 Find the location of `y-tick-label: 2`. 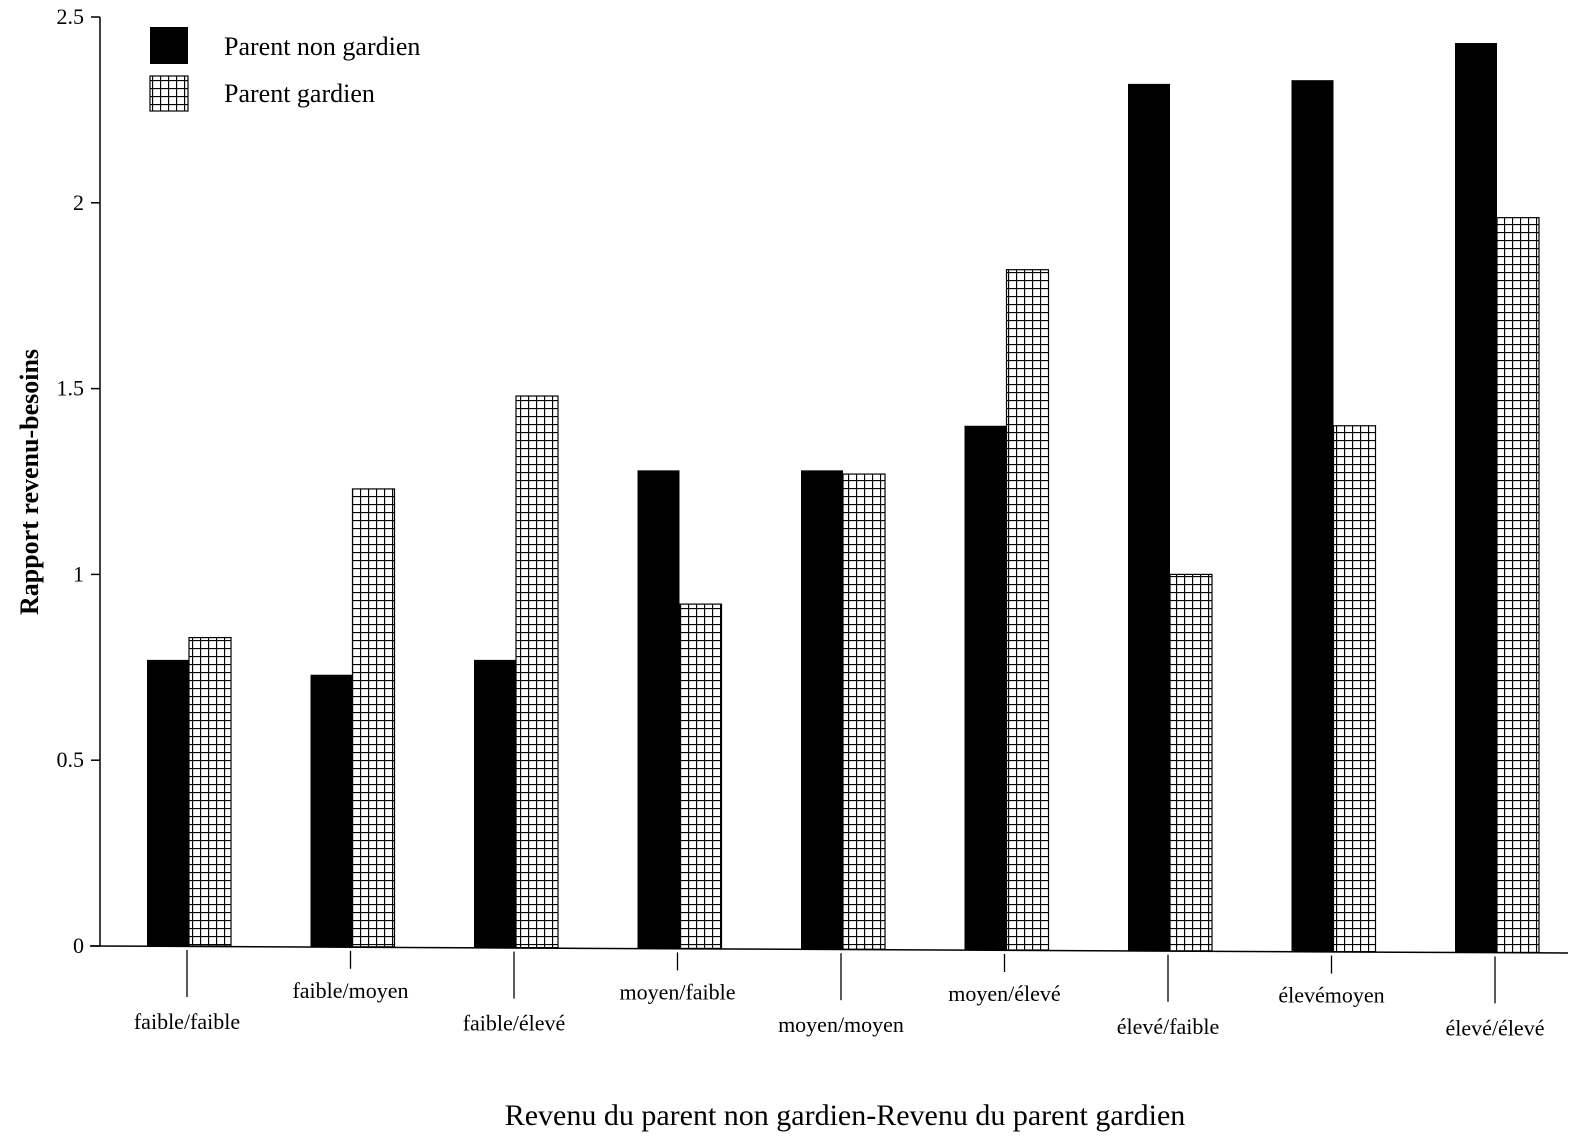

y-tick-label: 2 is located at coordinates (78, 202).